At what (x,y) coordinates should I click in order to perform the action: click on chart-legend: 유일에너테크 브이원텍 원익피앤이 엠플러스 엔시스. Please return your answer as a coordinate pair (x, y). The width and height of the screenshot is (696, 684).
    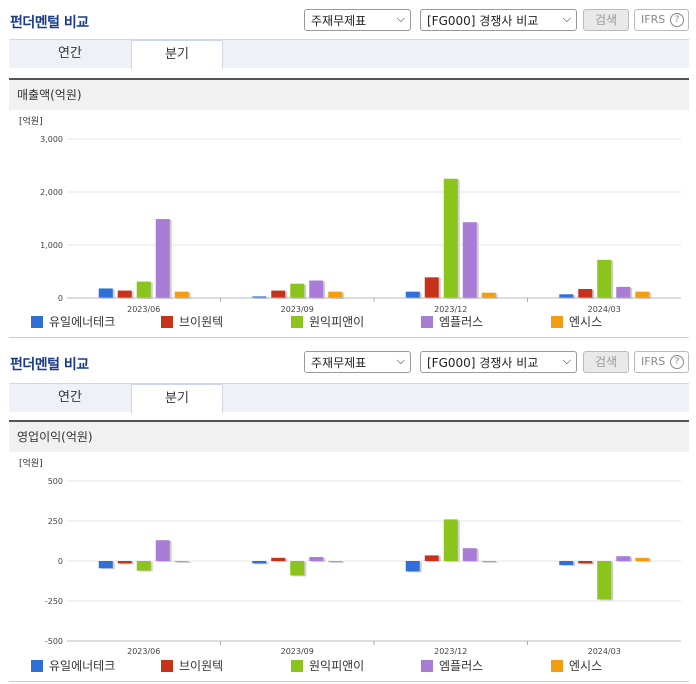
    Looking at the image, I should click on (349, 667).